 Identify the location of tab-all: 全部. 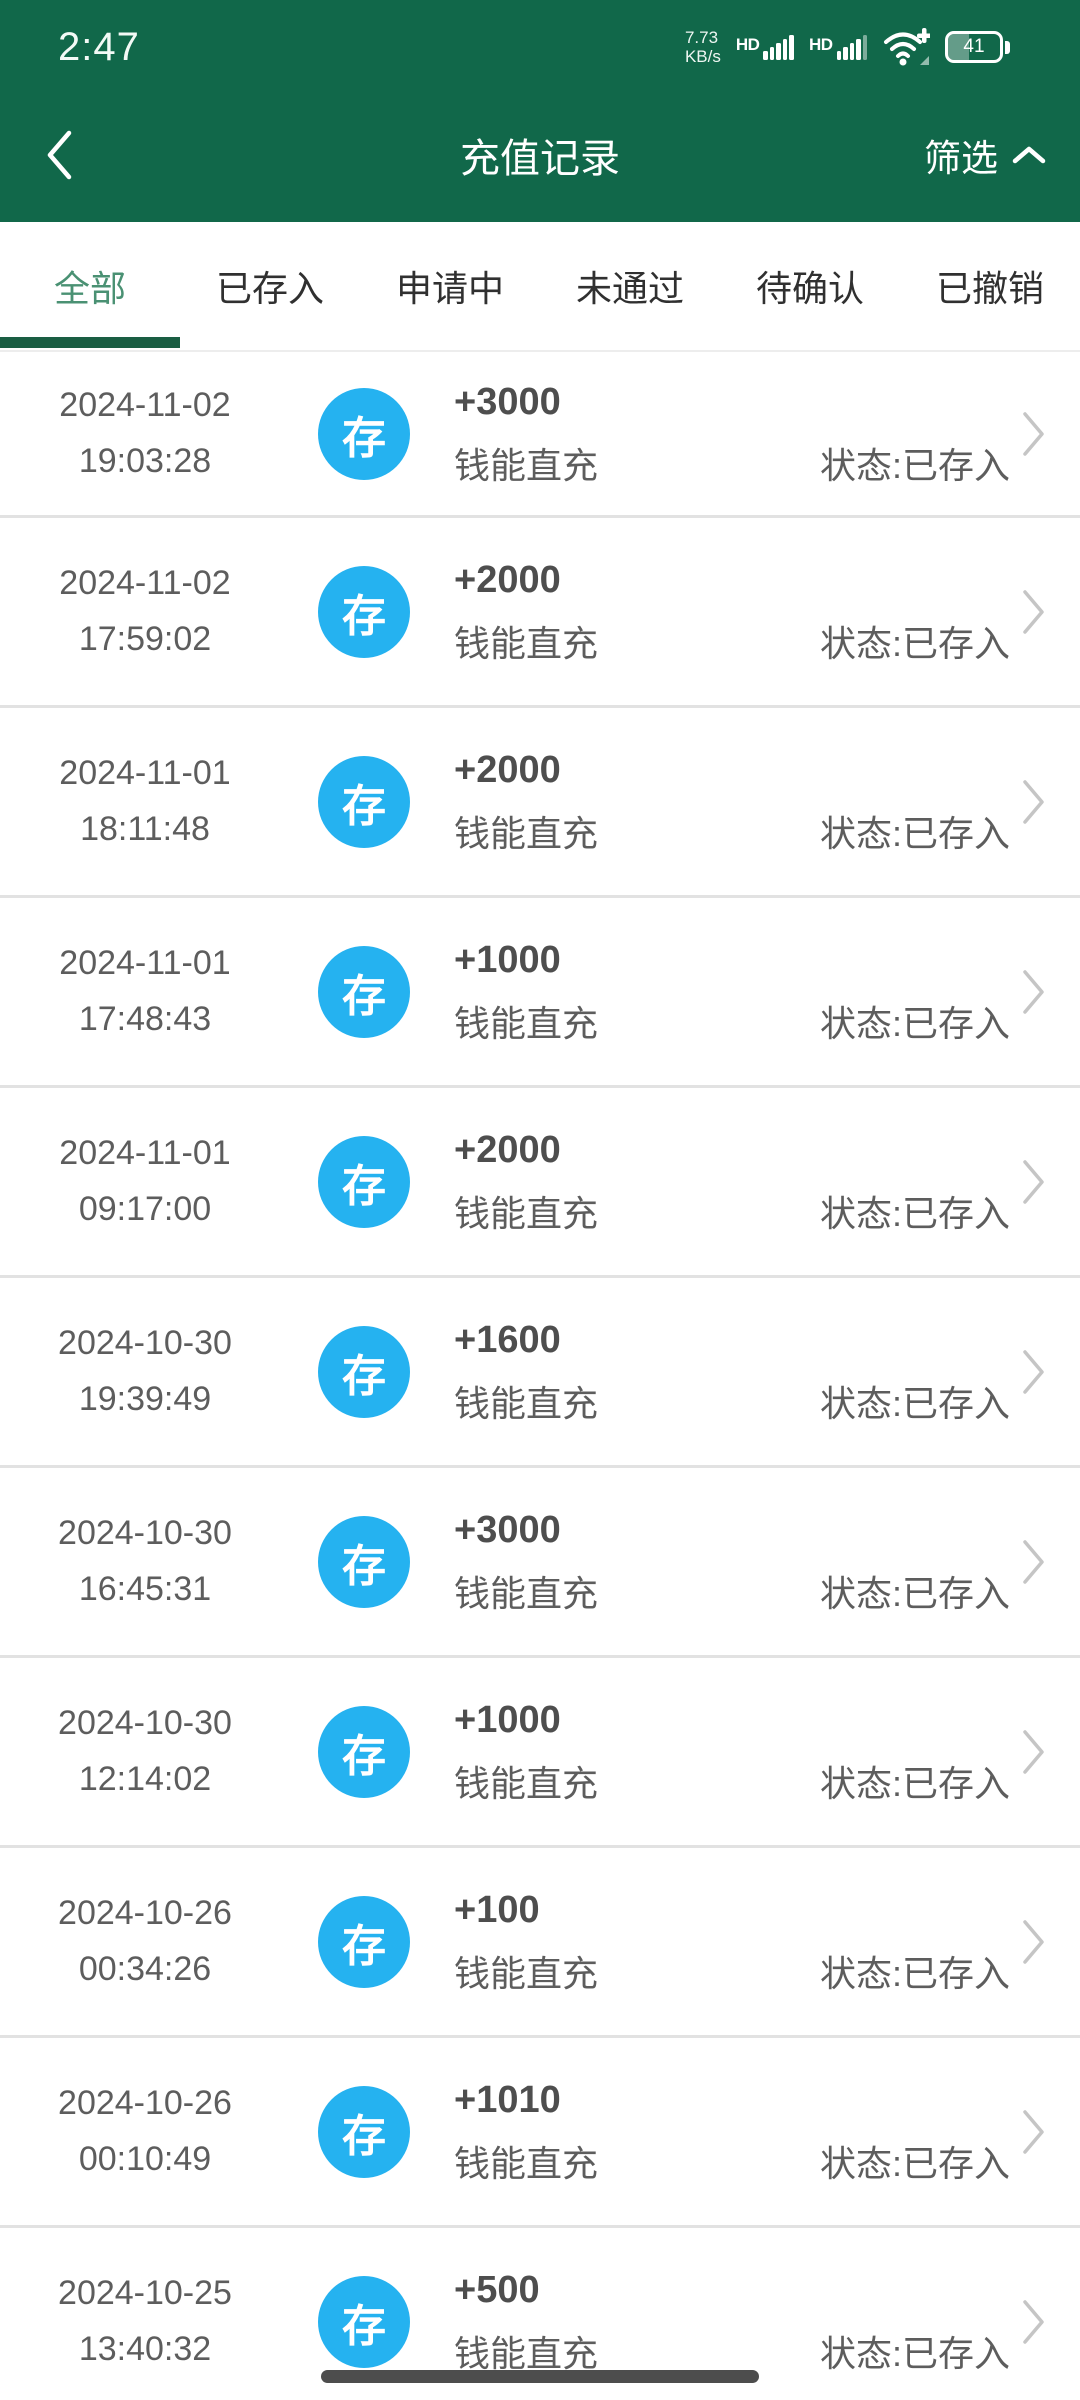
(90, 286).